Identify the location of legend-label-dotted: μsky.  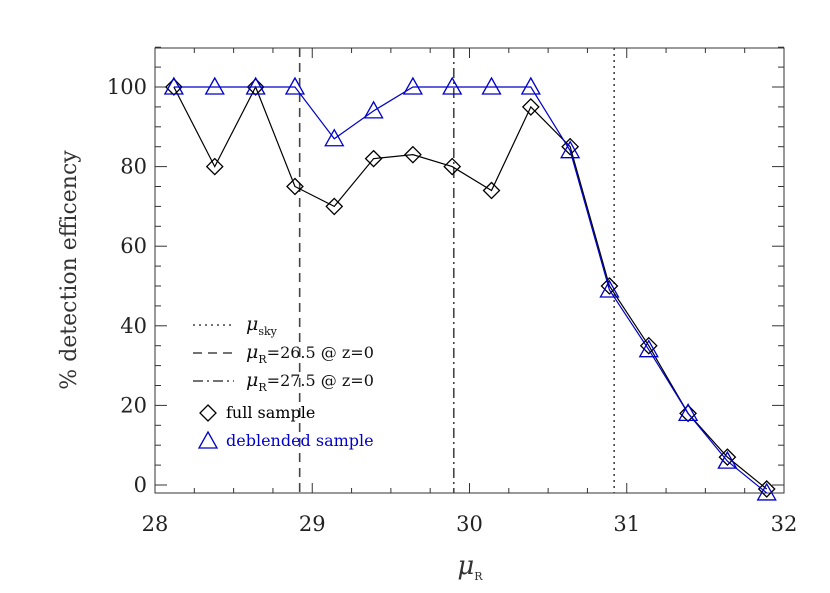
(262, 325).